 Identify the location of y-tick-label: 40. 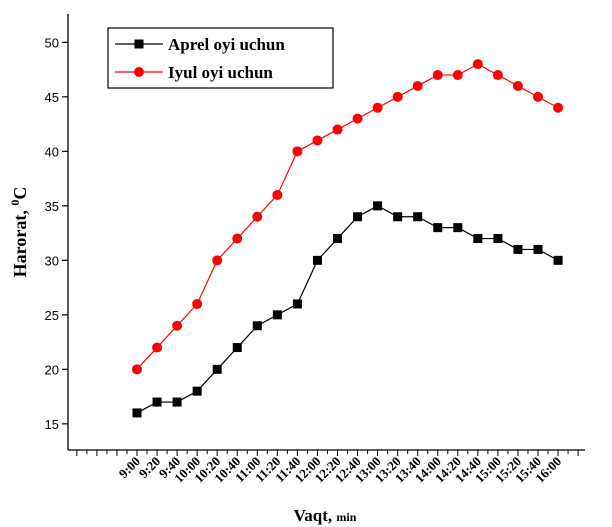
(52, 151).